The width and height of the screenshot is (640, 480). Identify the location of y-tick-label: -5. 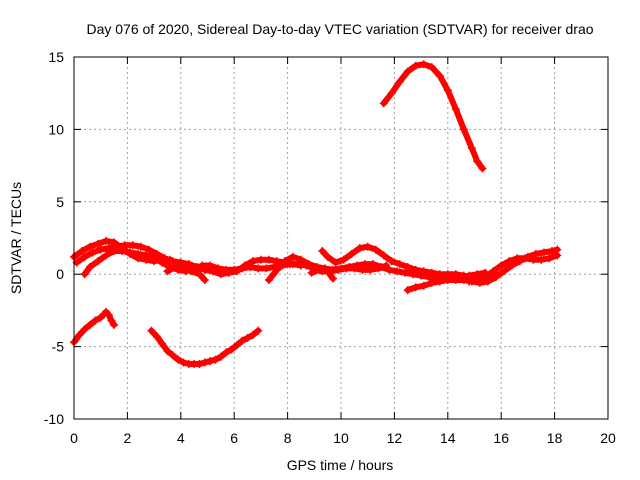
(58, 347).